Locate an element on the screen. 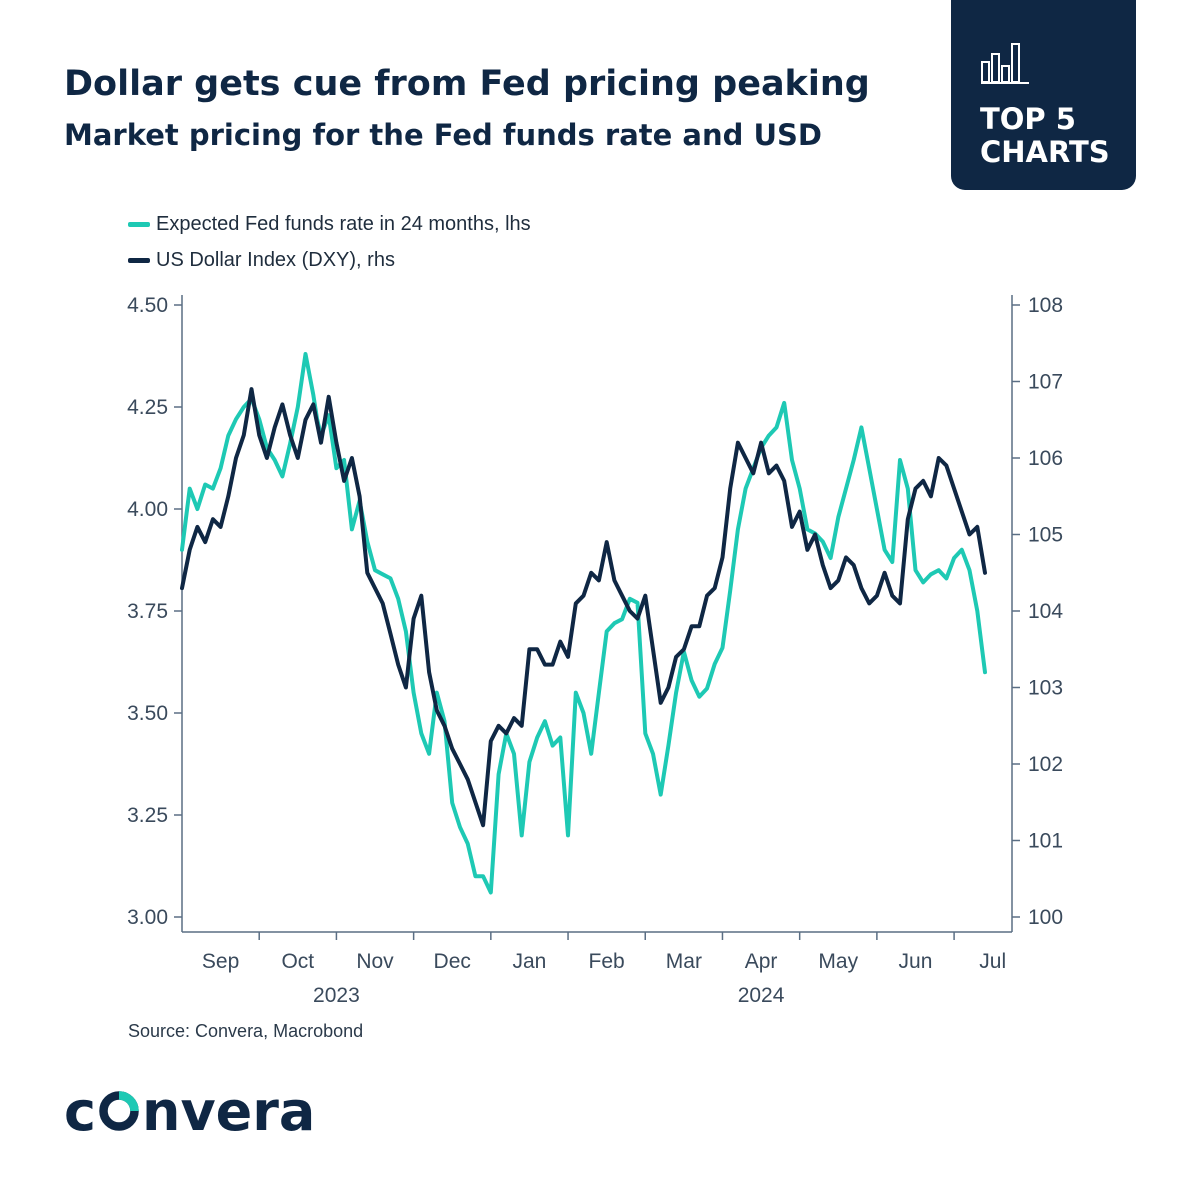 The height and width of the screenshot is (1200, 1200). y-left-tick-label: 4.00 is located at coordinates (147, 509).